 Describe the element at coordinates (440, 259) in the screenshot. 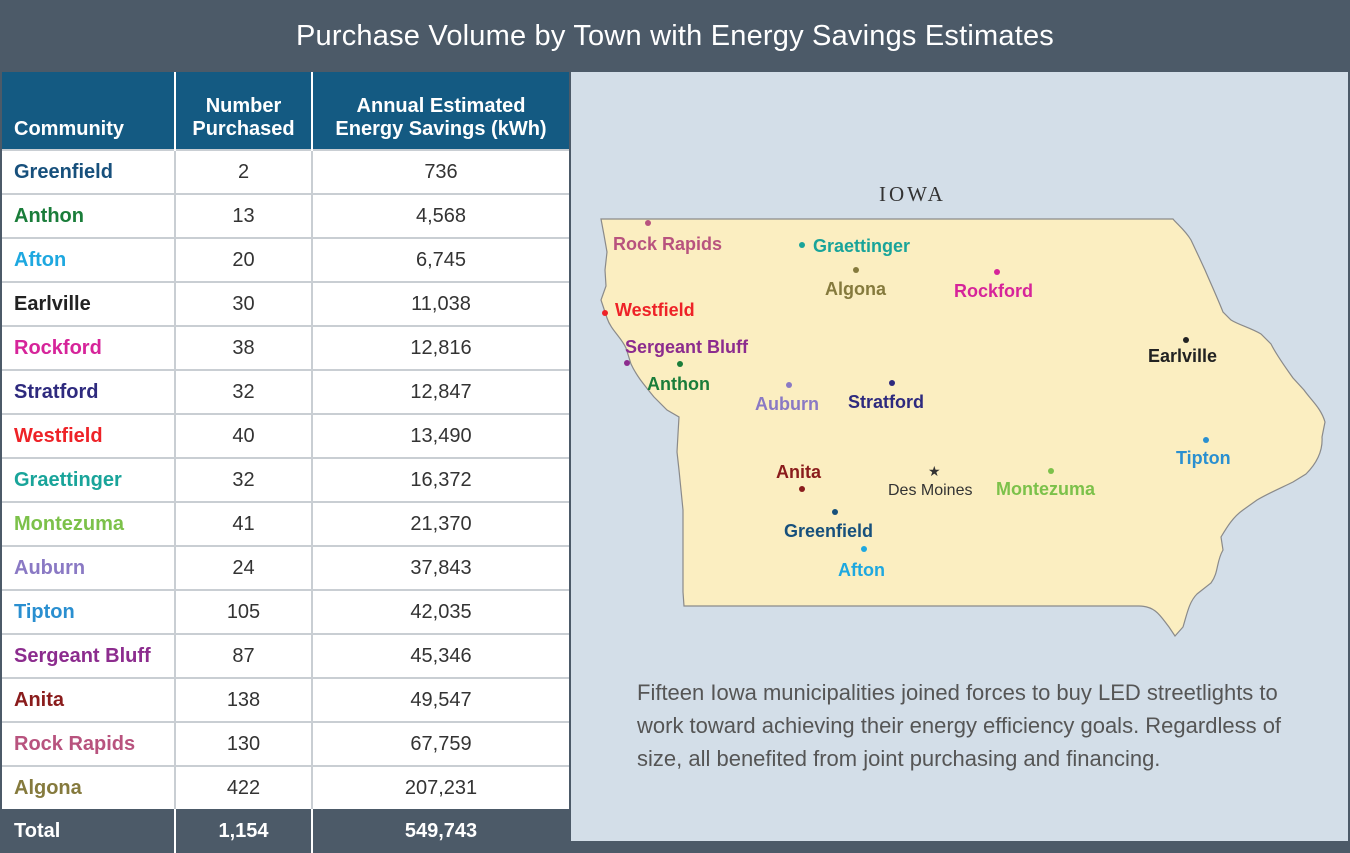

I see `energy-savings-cell: 6,745` at that location.